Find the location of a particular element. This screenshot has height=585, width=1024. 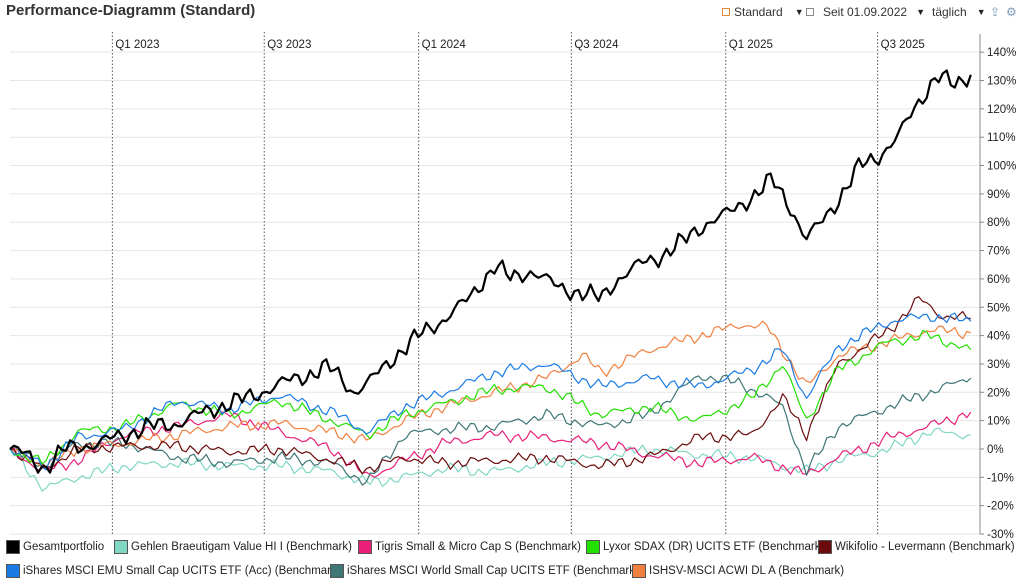

since-label: Seit 01.09.2022 is located at coordinates (865, 12).